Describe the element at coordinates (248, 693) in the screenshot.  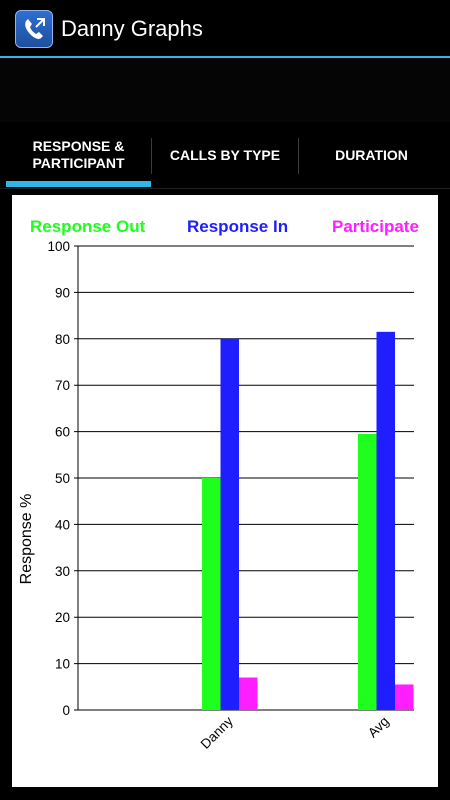
I see `bar-participate-danny` at that location.